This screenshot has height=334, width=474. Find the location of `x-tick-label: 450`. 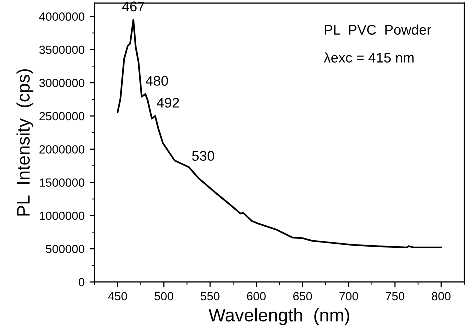

x-tick-label: 450 is located at coordinates (118, 296).